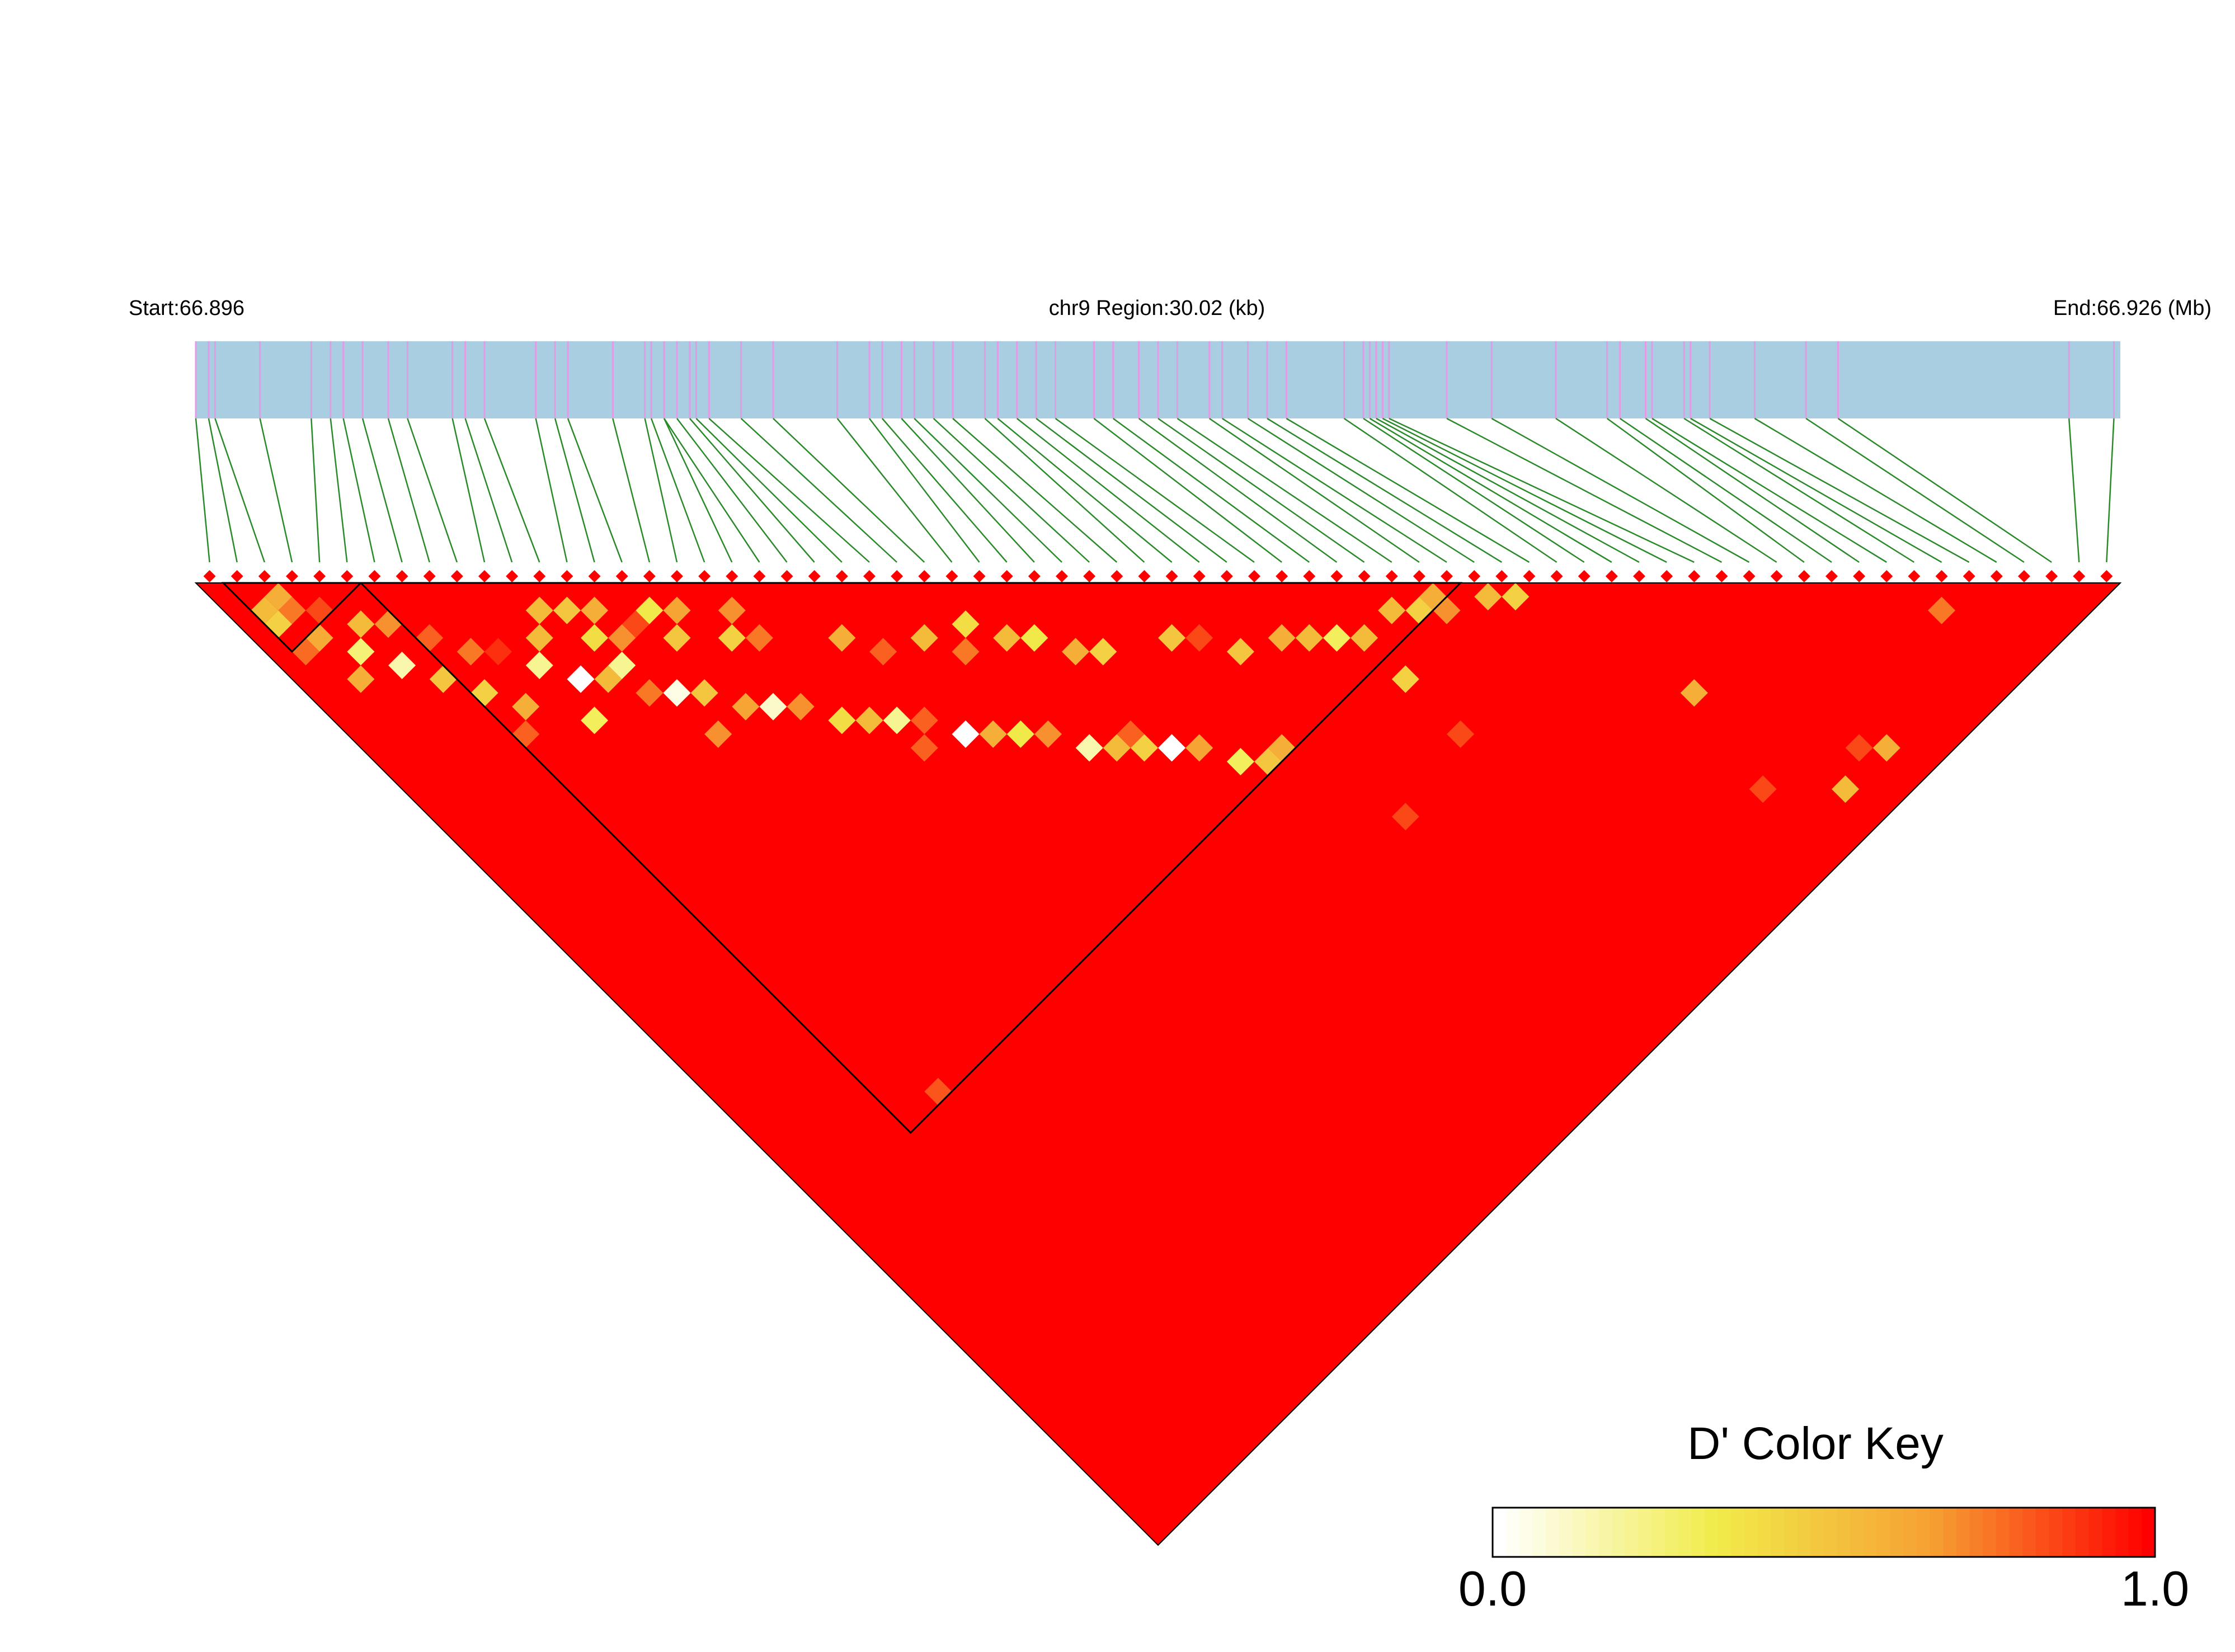 The image size is (2235, 1652). Describe the element at coordinates (2132, 308) in the screenshot. I see `end-label: End:66.926 (Mb)` at that location.